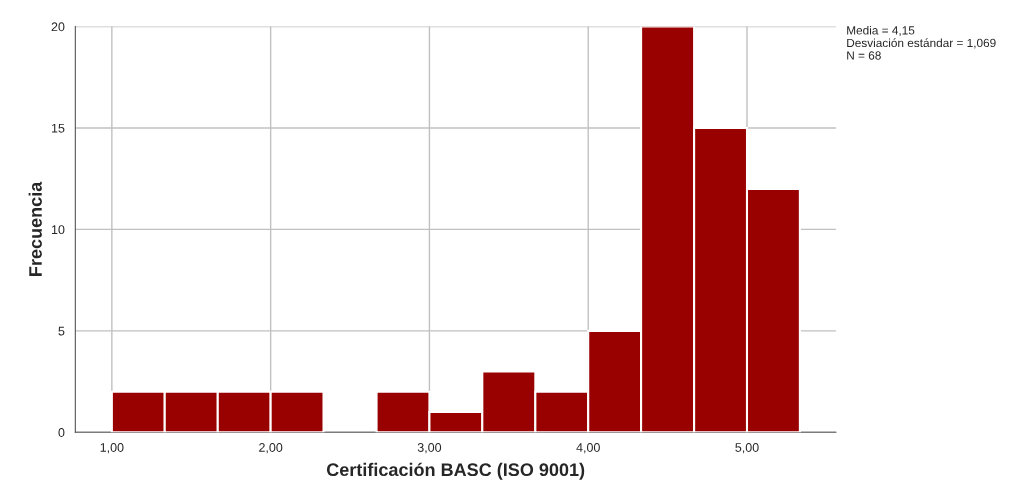  I want to click on text: N = 68, so click(864, 55).